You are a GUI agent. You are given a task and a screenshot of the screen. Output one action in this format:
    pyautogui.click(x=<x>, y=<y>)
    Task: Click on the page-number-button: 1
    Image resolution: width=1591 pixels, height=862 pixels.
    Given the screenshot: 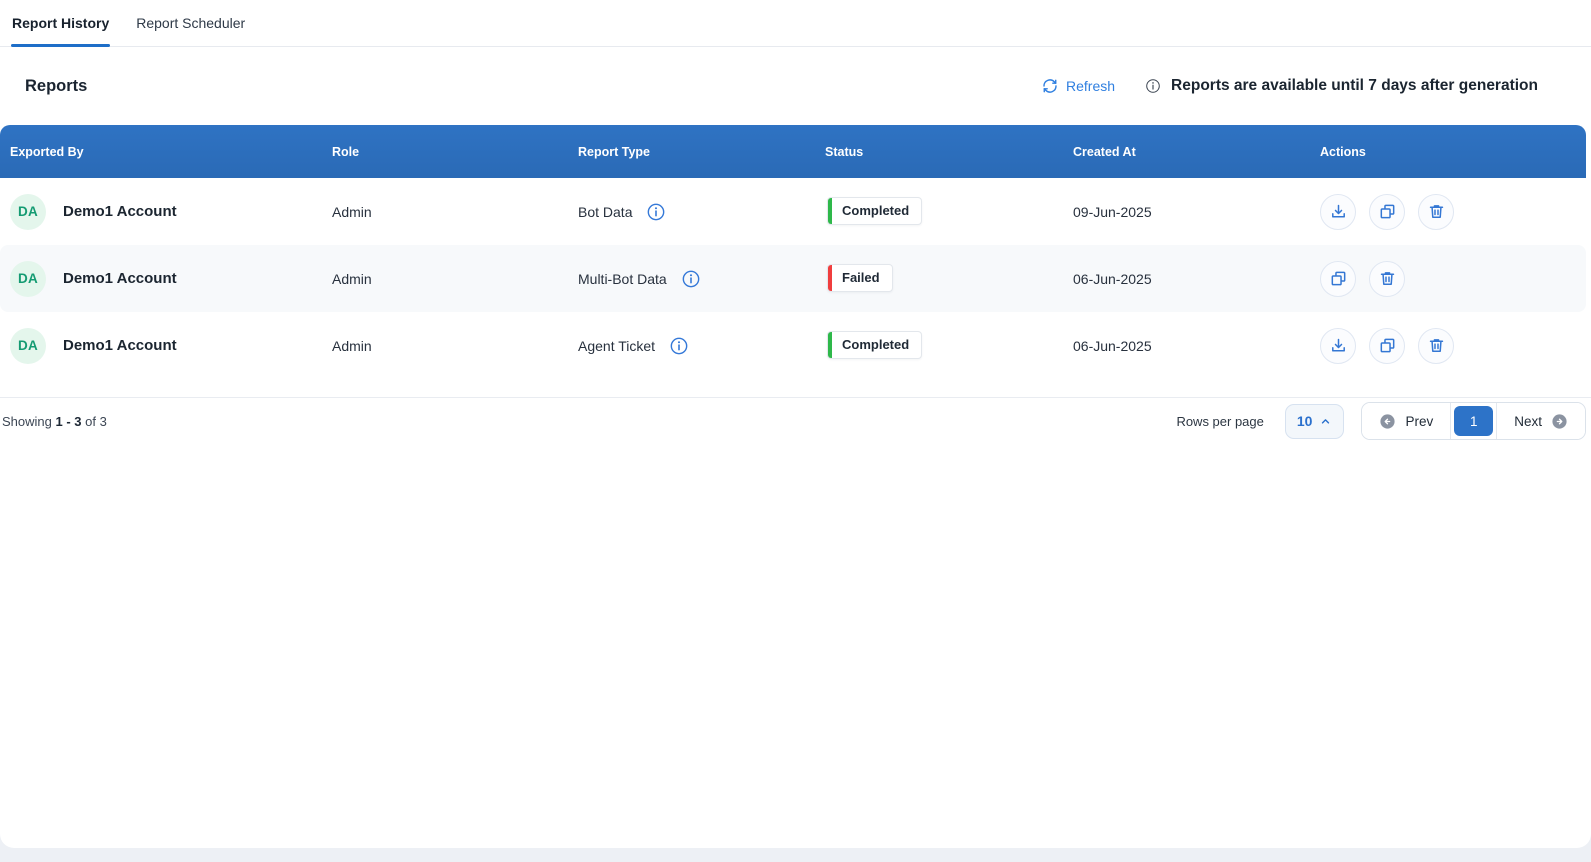 What is the action you would take?
    pyautogui.click(x=1473, y=421)
    